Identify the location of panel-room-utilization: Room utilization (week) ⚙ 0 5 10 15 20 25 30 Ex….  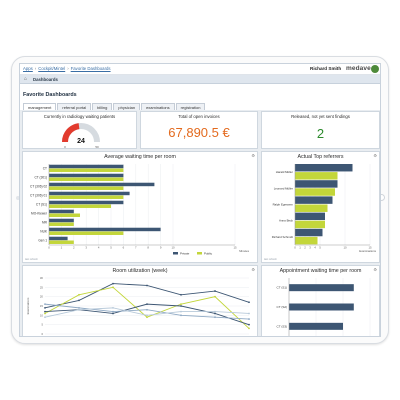
(140, 300).